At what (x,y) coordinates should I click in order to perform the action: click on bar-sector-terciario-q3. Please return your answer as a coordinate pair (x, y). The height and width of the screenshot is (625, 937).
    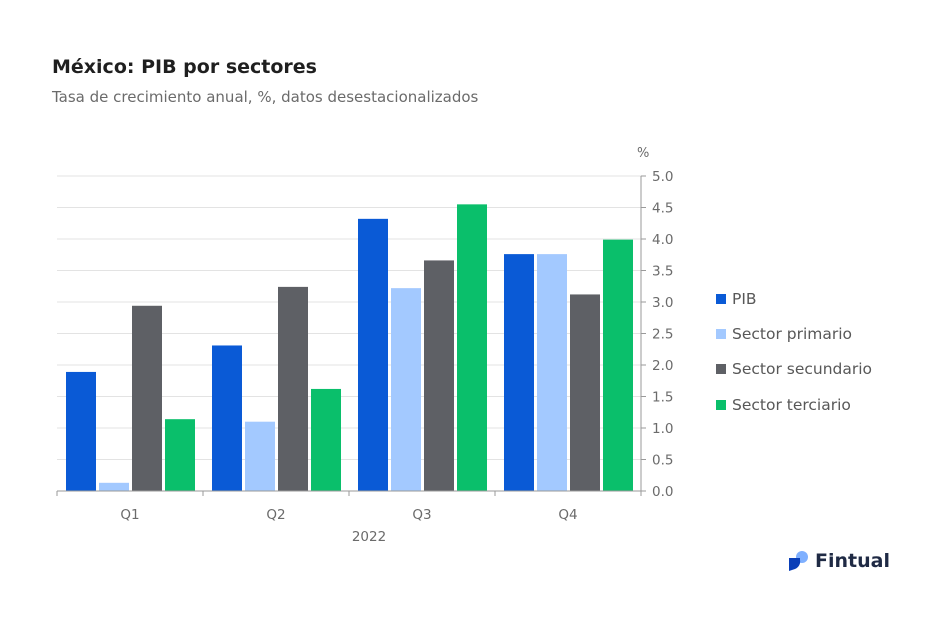
    Looking at the image, I should click on (472, 347).